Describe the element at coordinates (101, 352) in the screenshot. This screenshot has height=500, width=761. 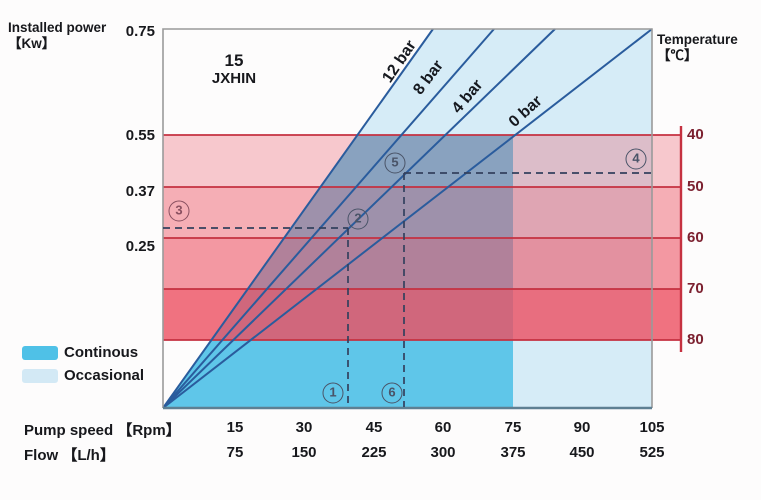
I see `legend-label-continuous: Continous` at that location.